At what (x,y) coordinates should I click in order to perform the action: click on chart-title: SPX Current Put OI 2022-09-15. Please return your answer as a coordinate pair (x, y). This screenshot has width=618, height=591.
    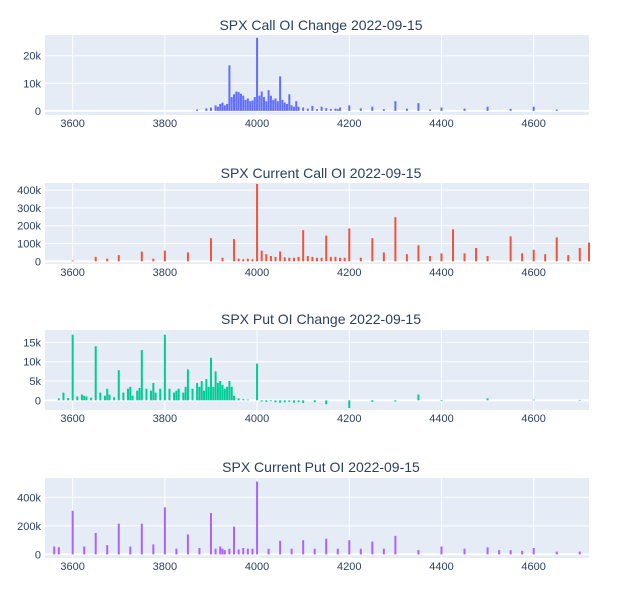
    Looking at the image, I should click on (321, 467).